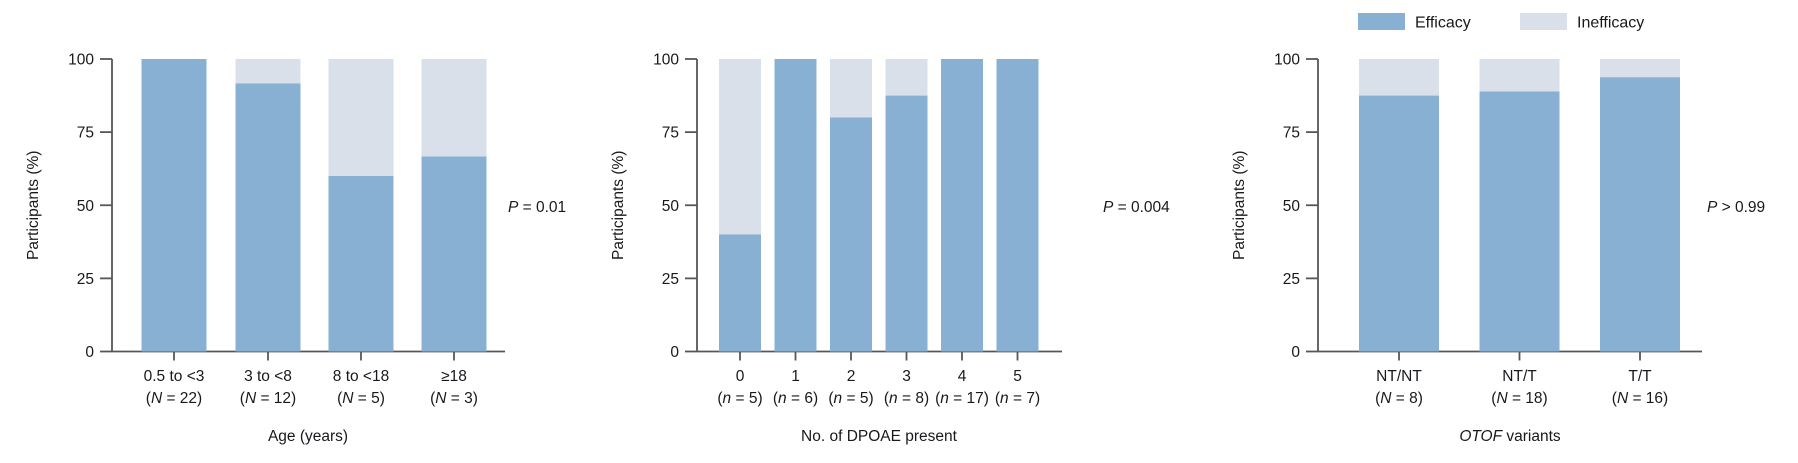 The width and height of the screenshot is (1798, 463). I want to click on p-value-label: P = 0.01, so click(537, 207).